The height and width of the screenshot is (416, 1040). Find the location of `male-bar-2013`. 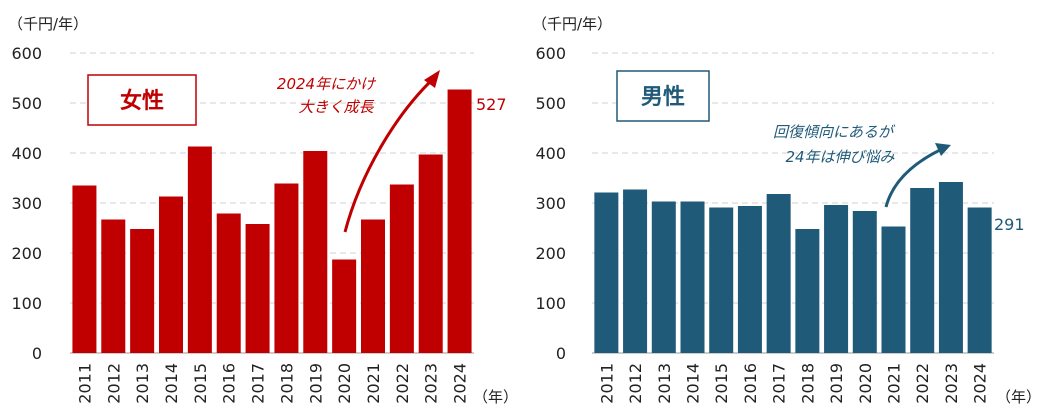

male-bar-2013 is located at coordinates (663, 277).